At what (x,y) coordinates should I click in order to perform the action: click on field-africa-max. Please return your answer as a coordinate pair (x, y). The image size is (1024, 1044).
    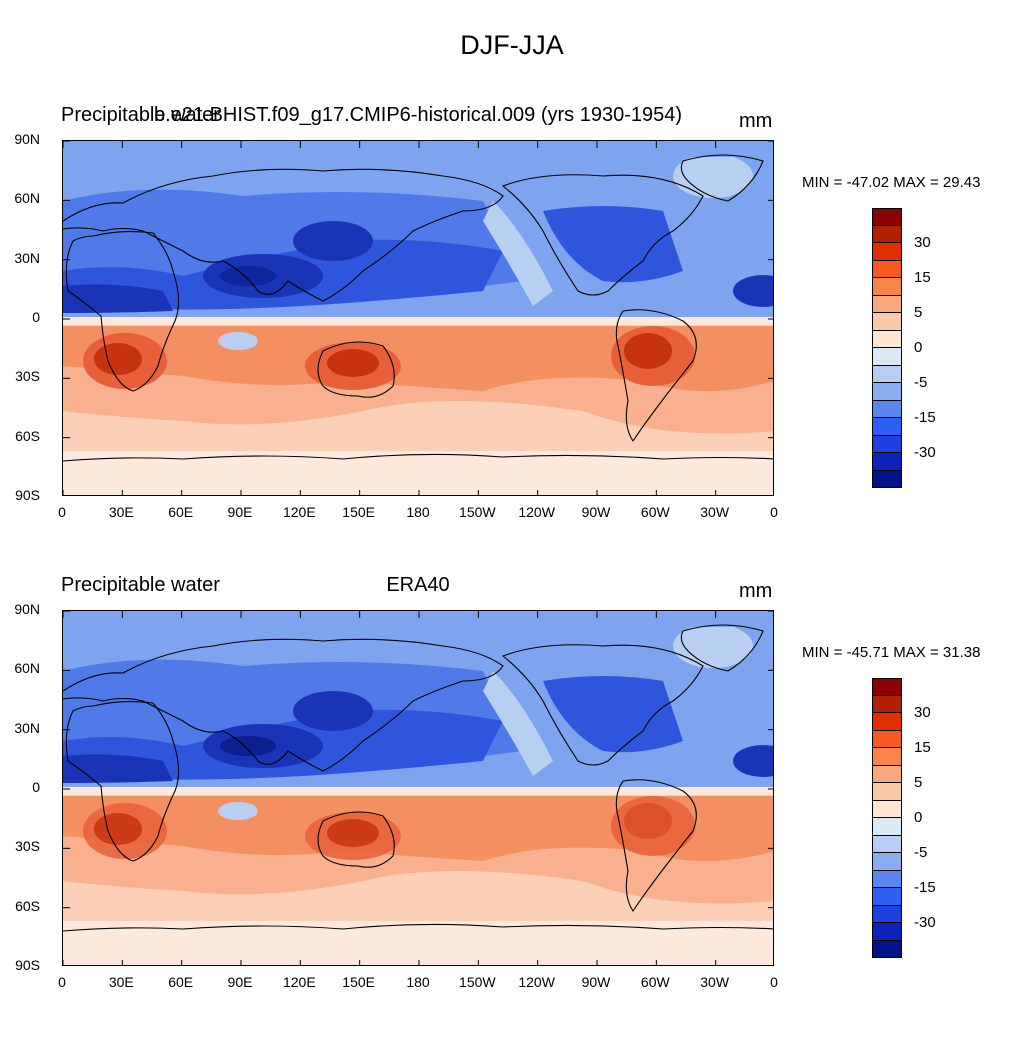
    Looking at the image, I should click on (118, 359).